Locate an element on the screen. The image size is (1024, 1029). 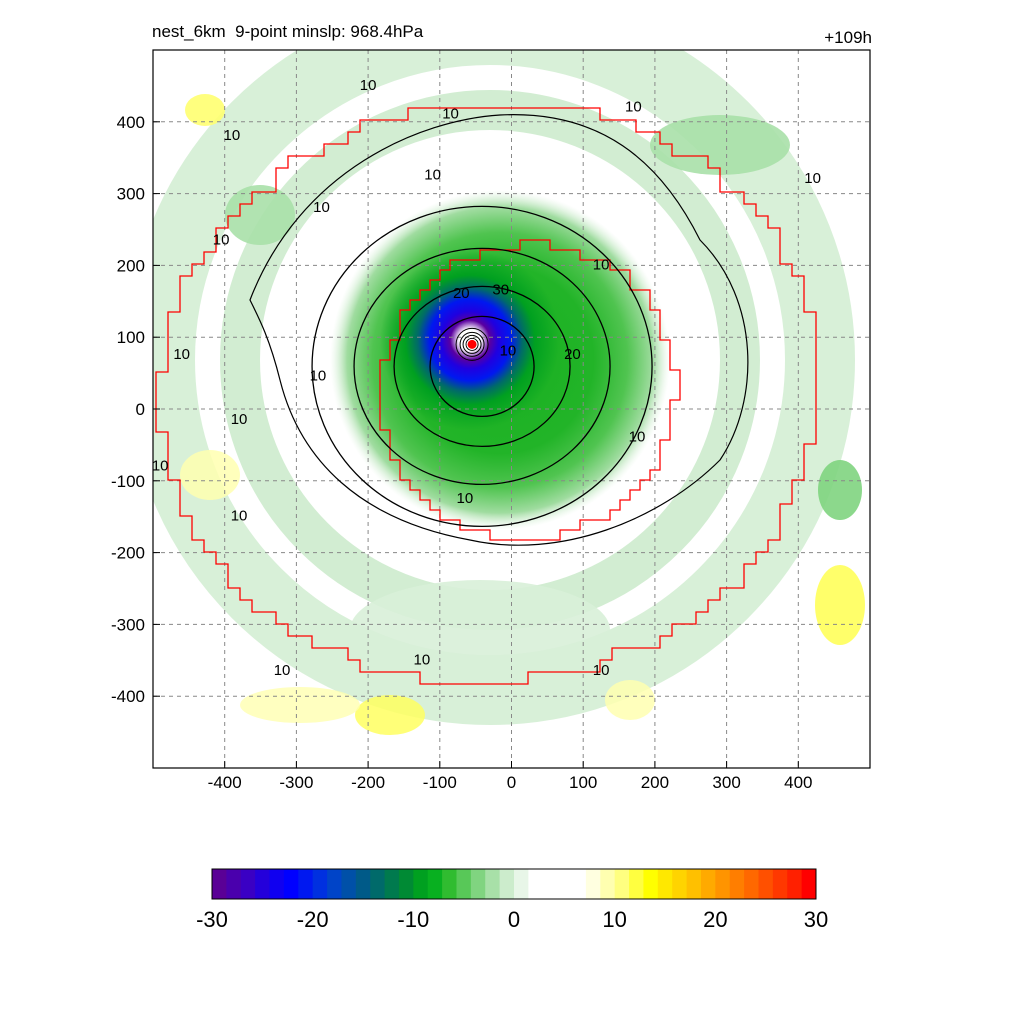
contour-line is located at coordinates (482, 366).